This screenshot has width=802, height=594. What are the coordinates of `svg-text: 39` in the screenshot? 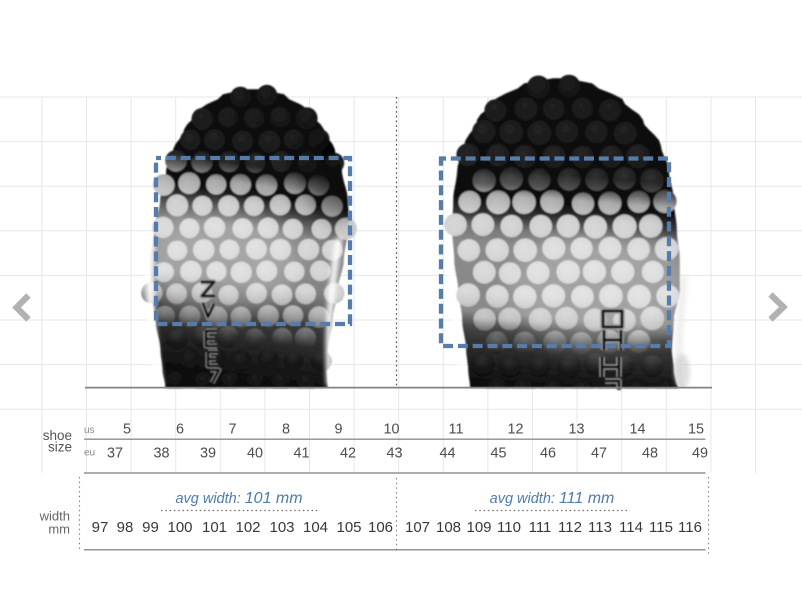 It's located at (208, 454).